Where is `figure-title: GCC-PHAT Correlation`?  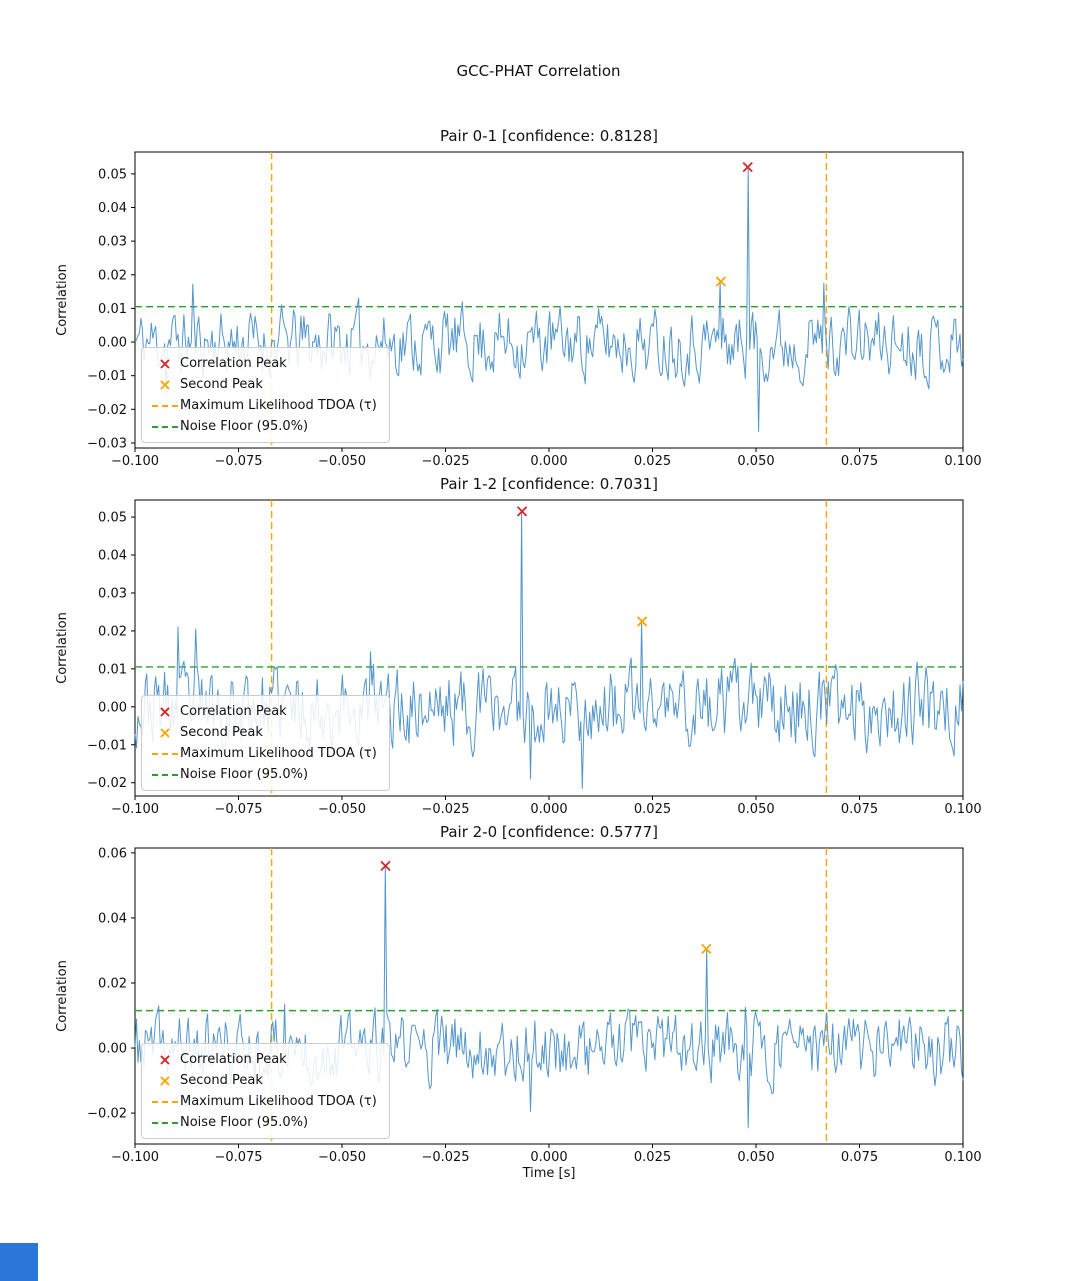
figure-title: GCC-PHAT Correlation is located at coordinates (538, 71).